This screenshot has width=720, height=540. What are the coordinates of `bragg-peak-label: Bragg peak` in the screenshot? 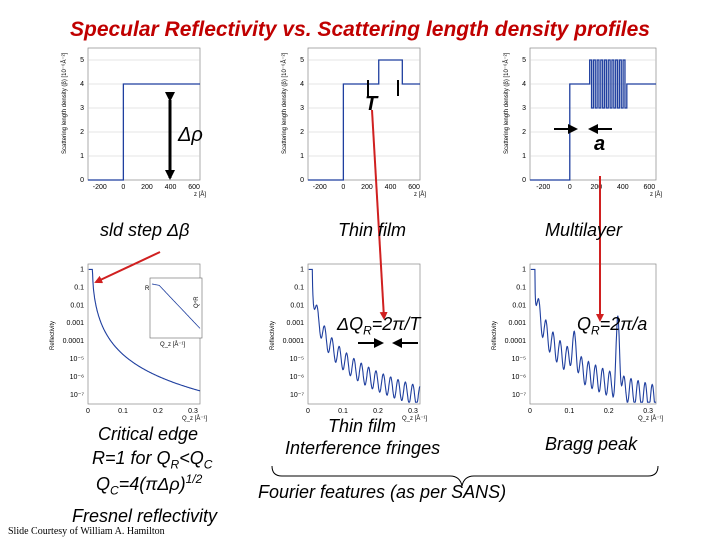 It's located at (591, 444).